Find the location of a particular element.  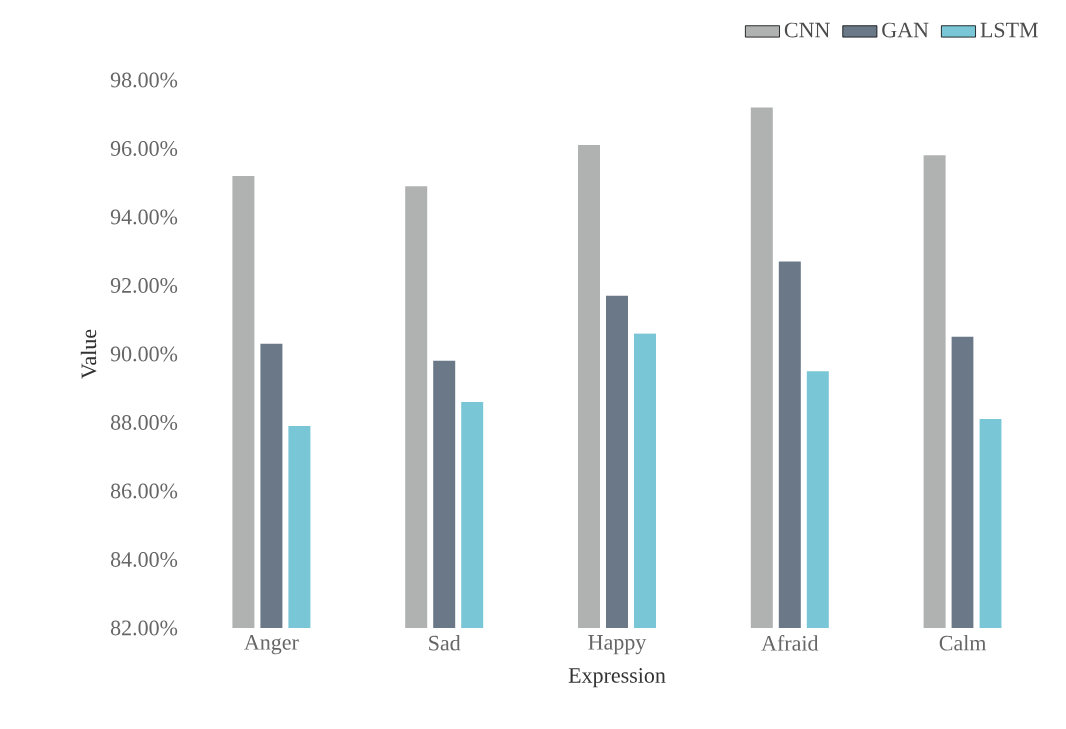

x-tick-label: Afraid is located at coordinates (790, 643).